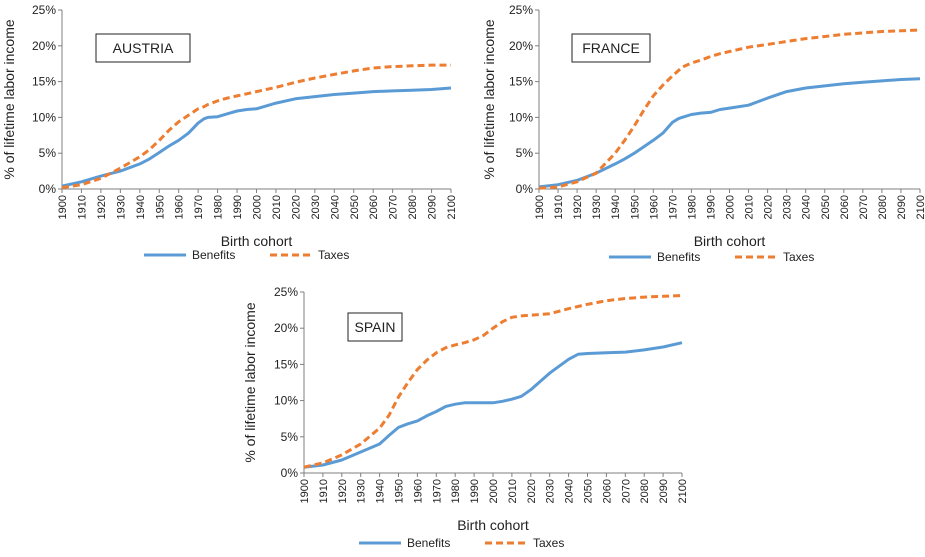  What do you see at coordinates (102, 207) in the screenshot?
I see `x-tick-label: 1920` at bounding box center [102, 207].